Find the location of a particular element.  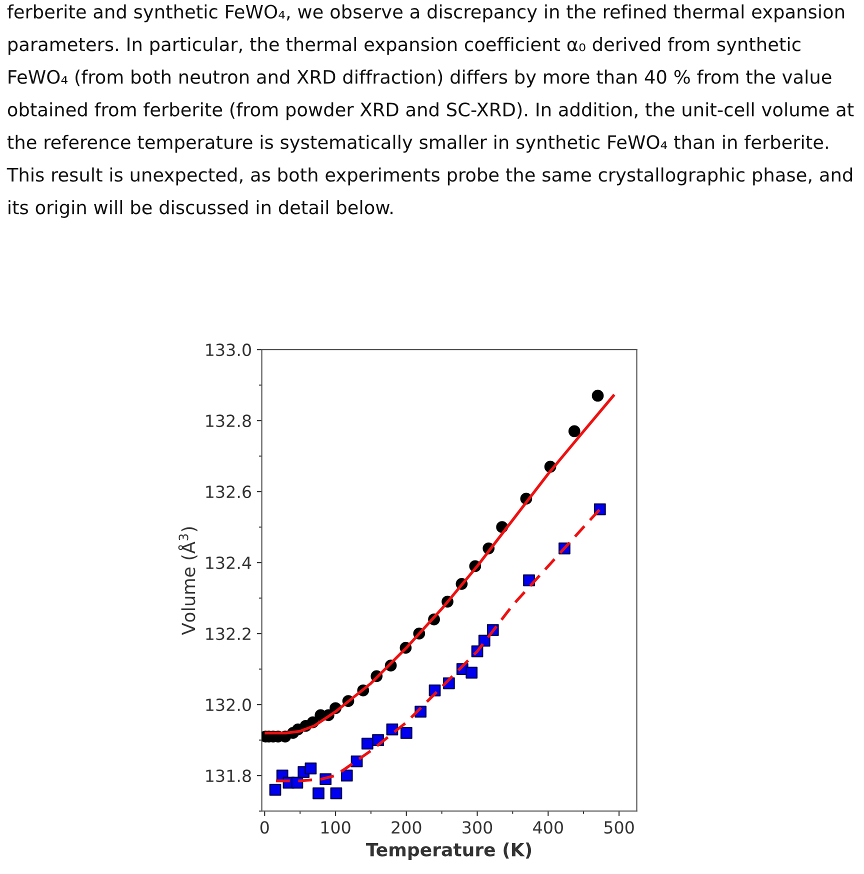

y-tick-label: 132.2 is located at coordinates (228, 634).